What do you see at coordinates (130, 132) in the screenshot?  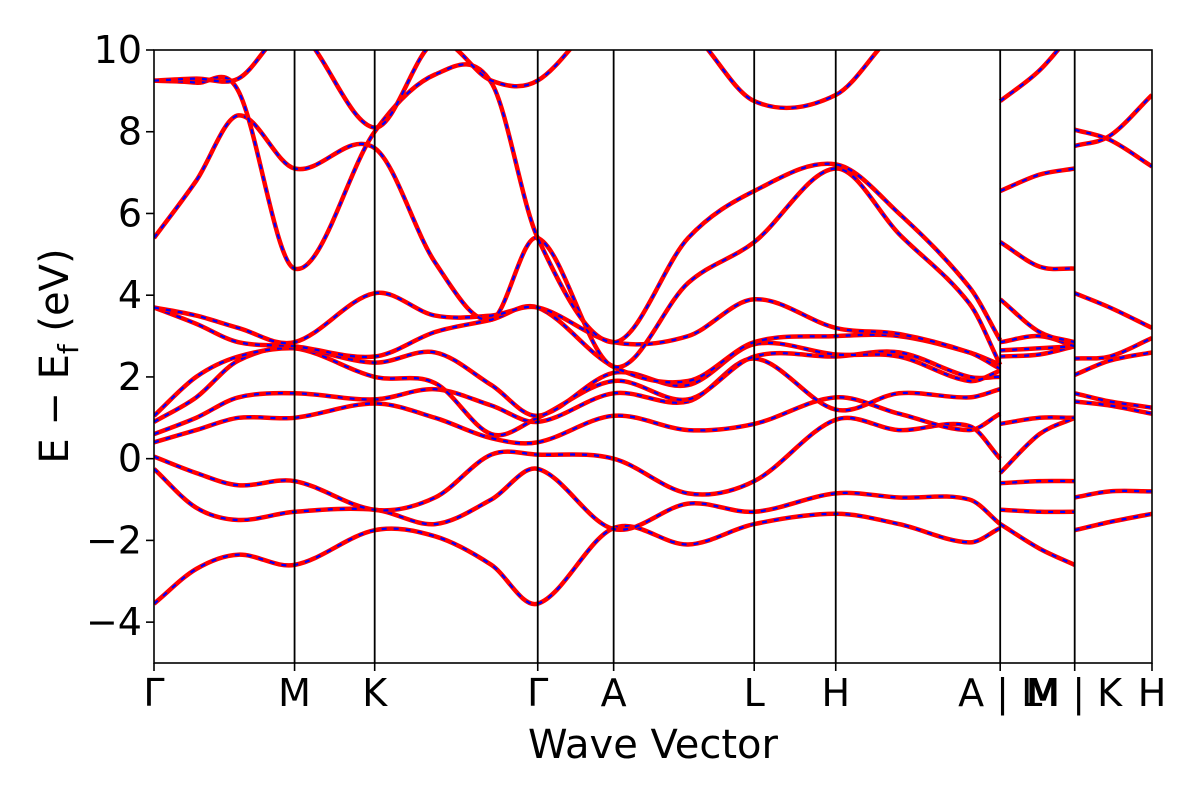 I see `y-tick-label-6: 8` at bounding box center [130, 132].